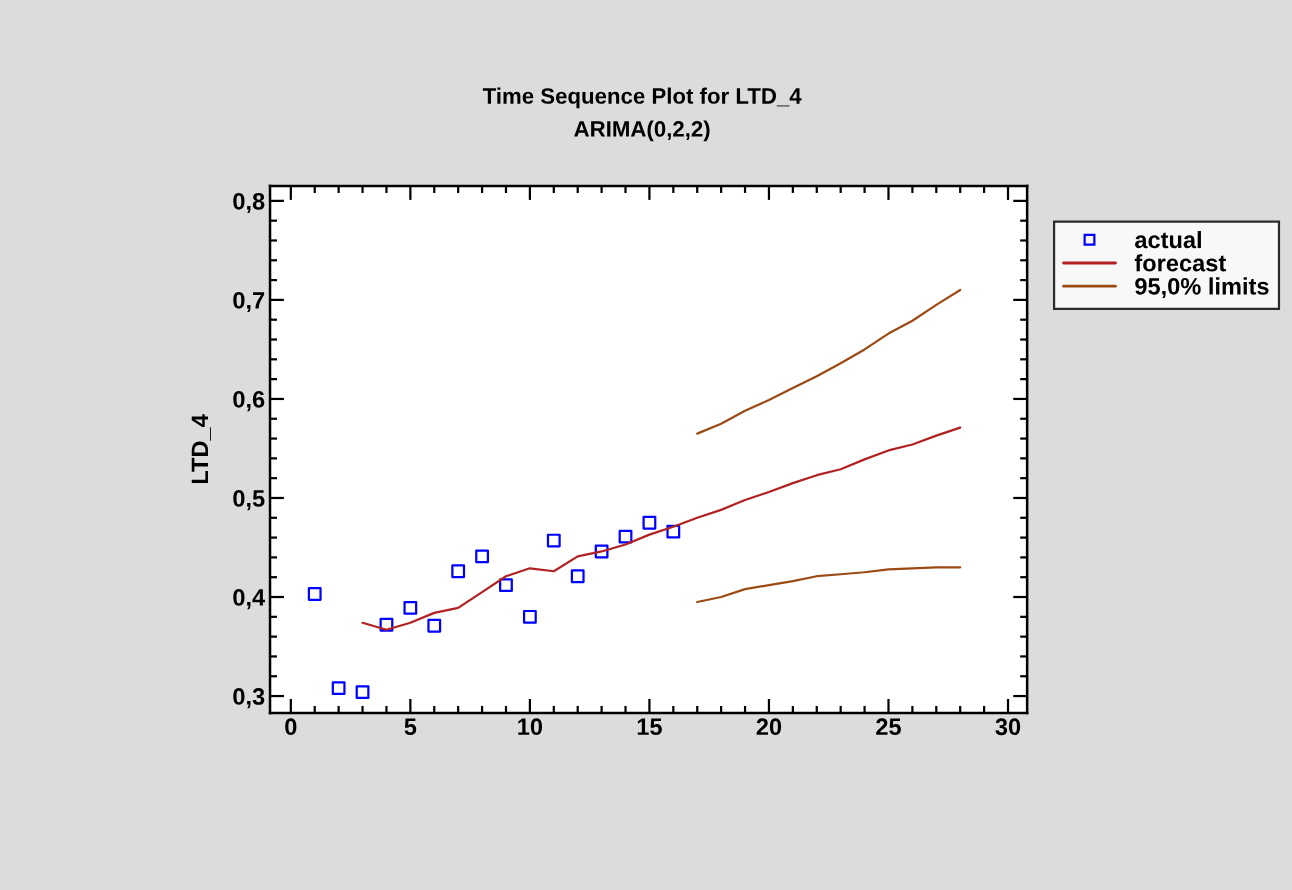 The image size is (1292, 890). What do you see at coordinates (410, 727) in the screenshot?
I see `x-tick-label: 5` at bounding box center [410, 727].